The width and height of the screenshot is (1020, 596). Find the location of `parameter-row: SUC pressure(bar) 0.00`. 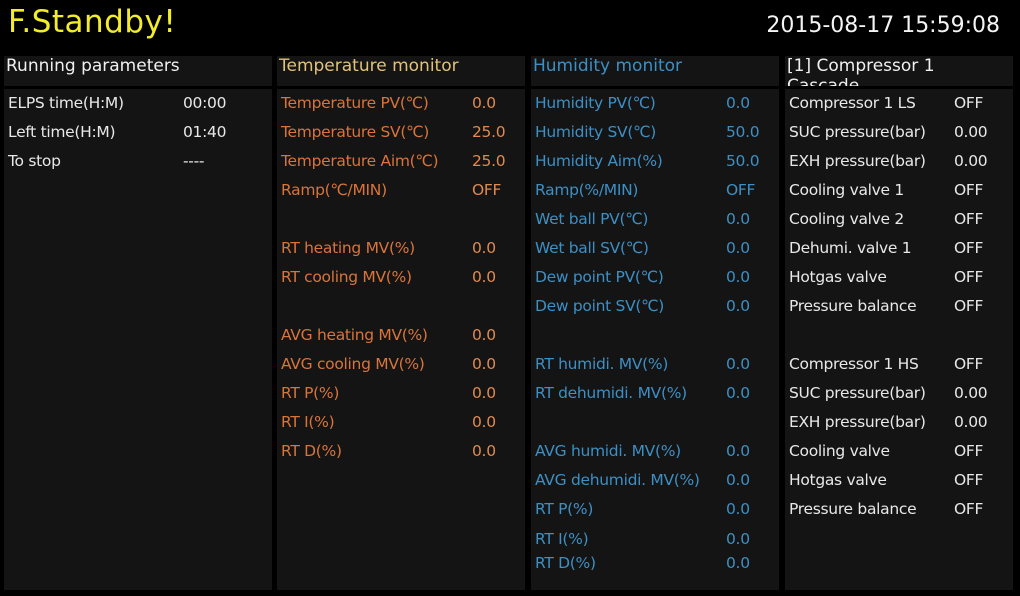

parameter-row: SUC pressure(bar) 0.00 is located at coordinates (899, 132).